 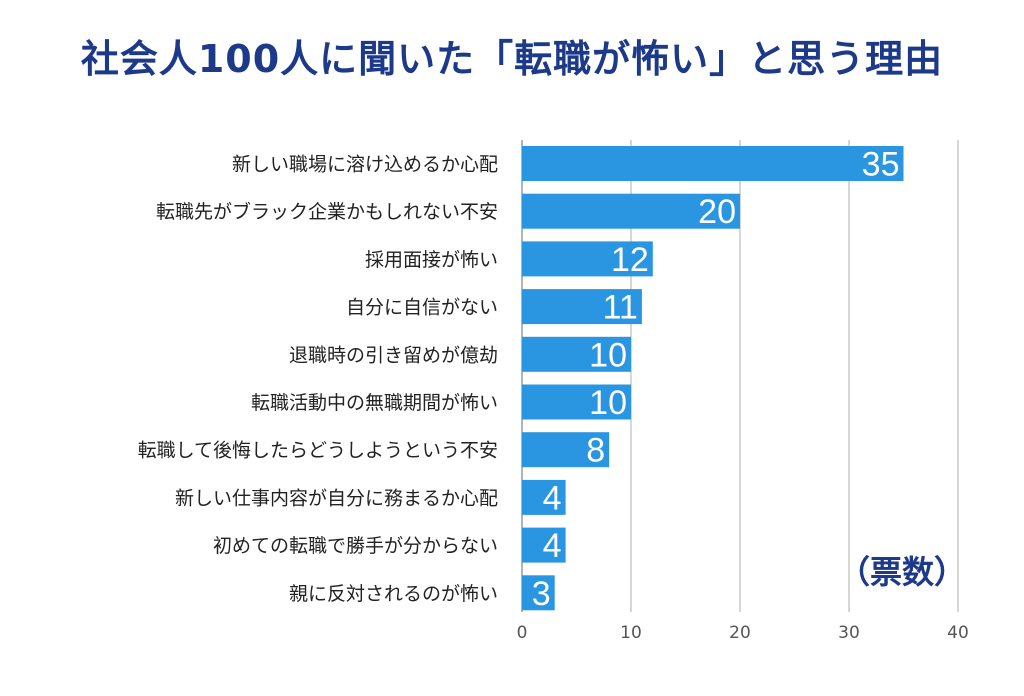 I want to click on value-label: 8, so click(x=595, y=451).